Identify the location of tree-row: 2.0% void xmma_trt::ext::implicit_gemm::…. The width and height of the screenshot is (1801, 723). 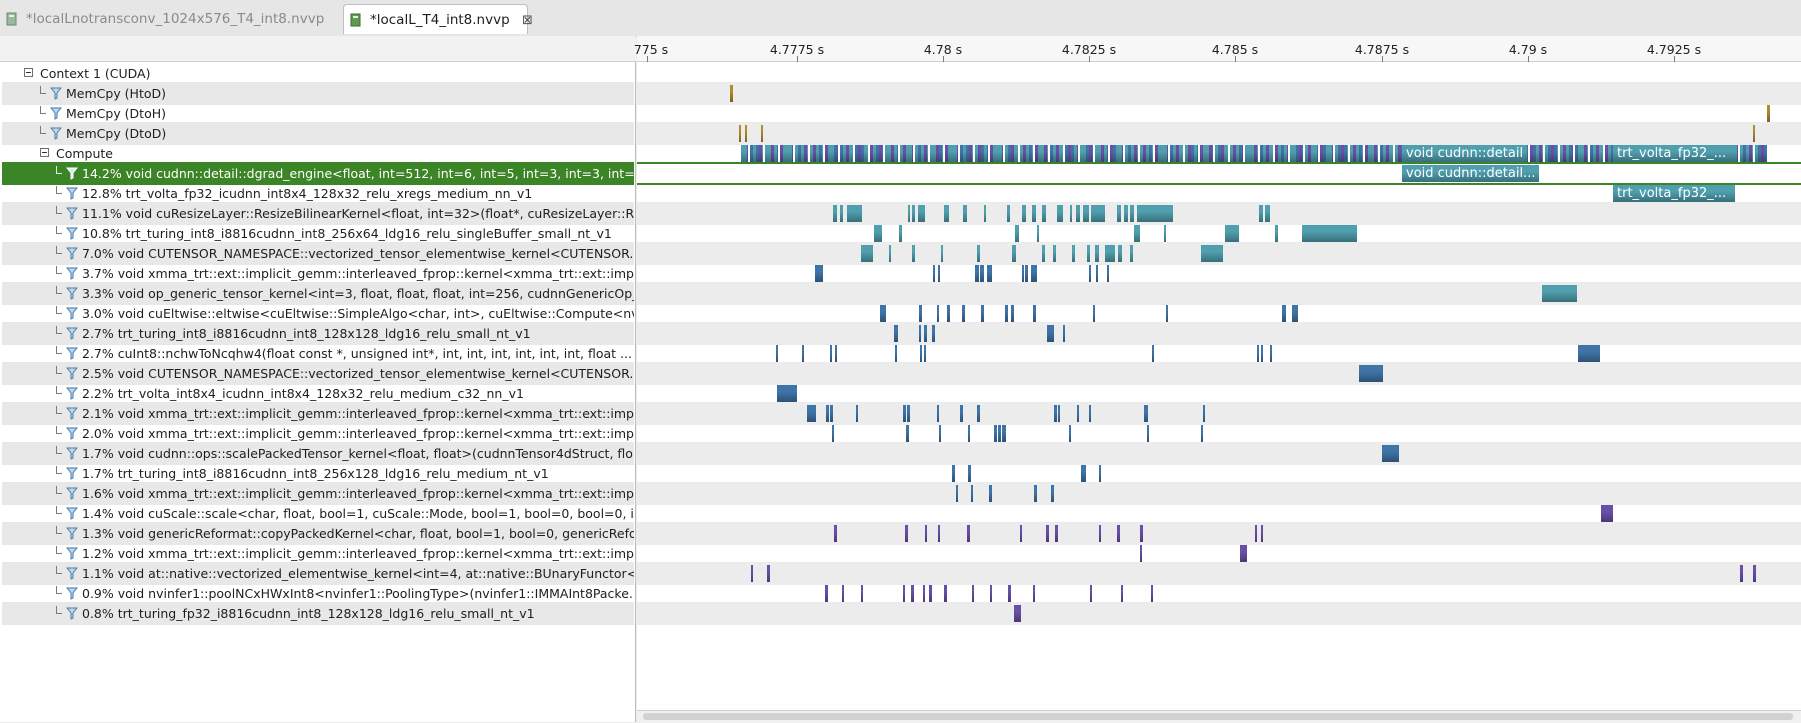
(318, 433).